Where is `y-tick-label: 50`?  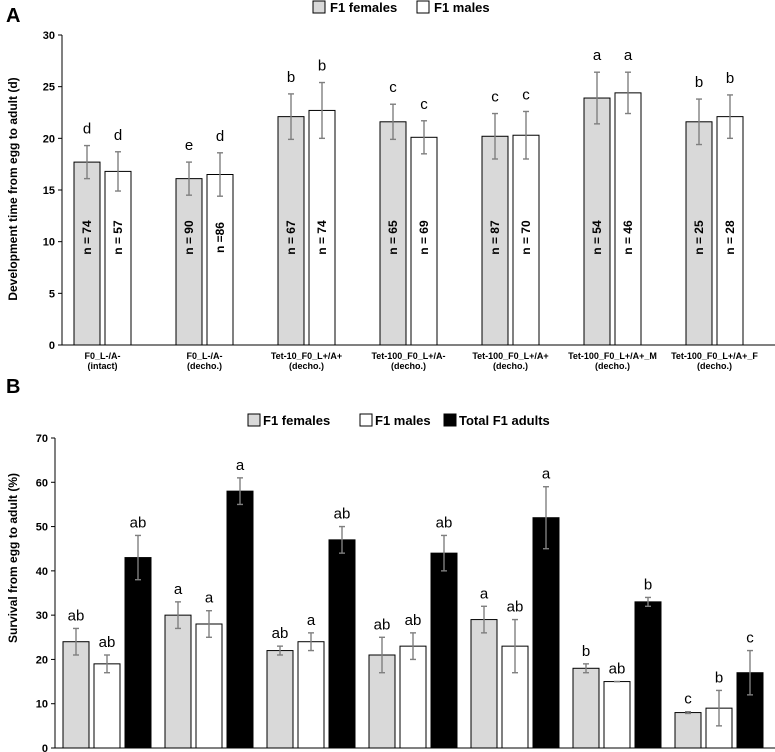
y-tick-label: 50 is located at coordinates (42, 528).